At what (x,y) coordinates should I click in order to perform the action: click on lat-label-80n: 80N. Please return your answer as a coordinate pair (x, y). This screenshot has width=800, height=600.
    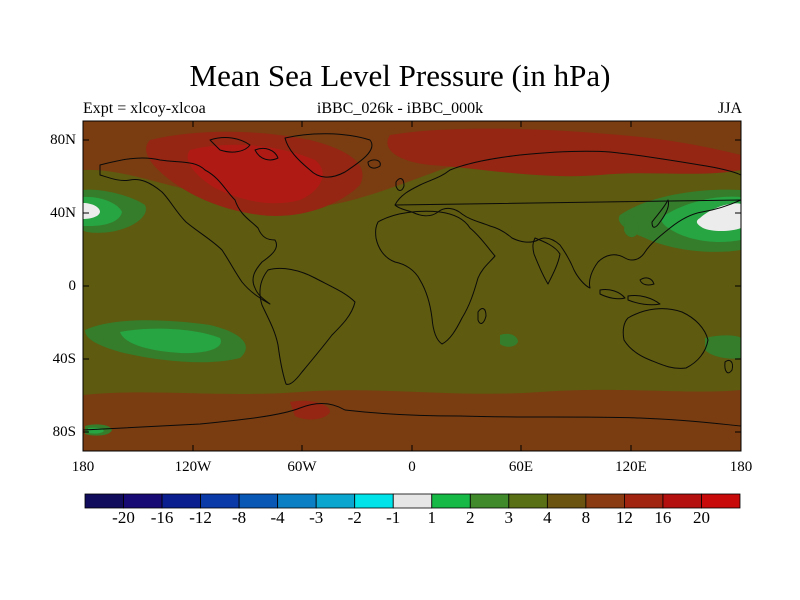
    Looking at the image, I should click on (63, 140).